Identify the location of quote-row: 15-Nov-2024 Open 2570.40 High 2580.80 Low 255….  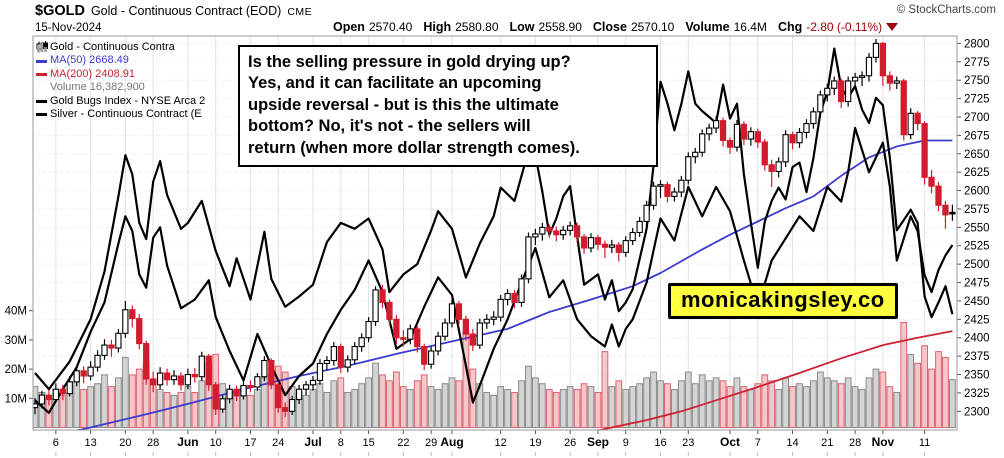
(515, 27).